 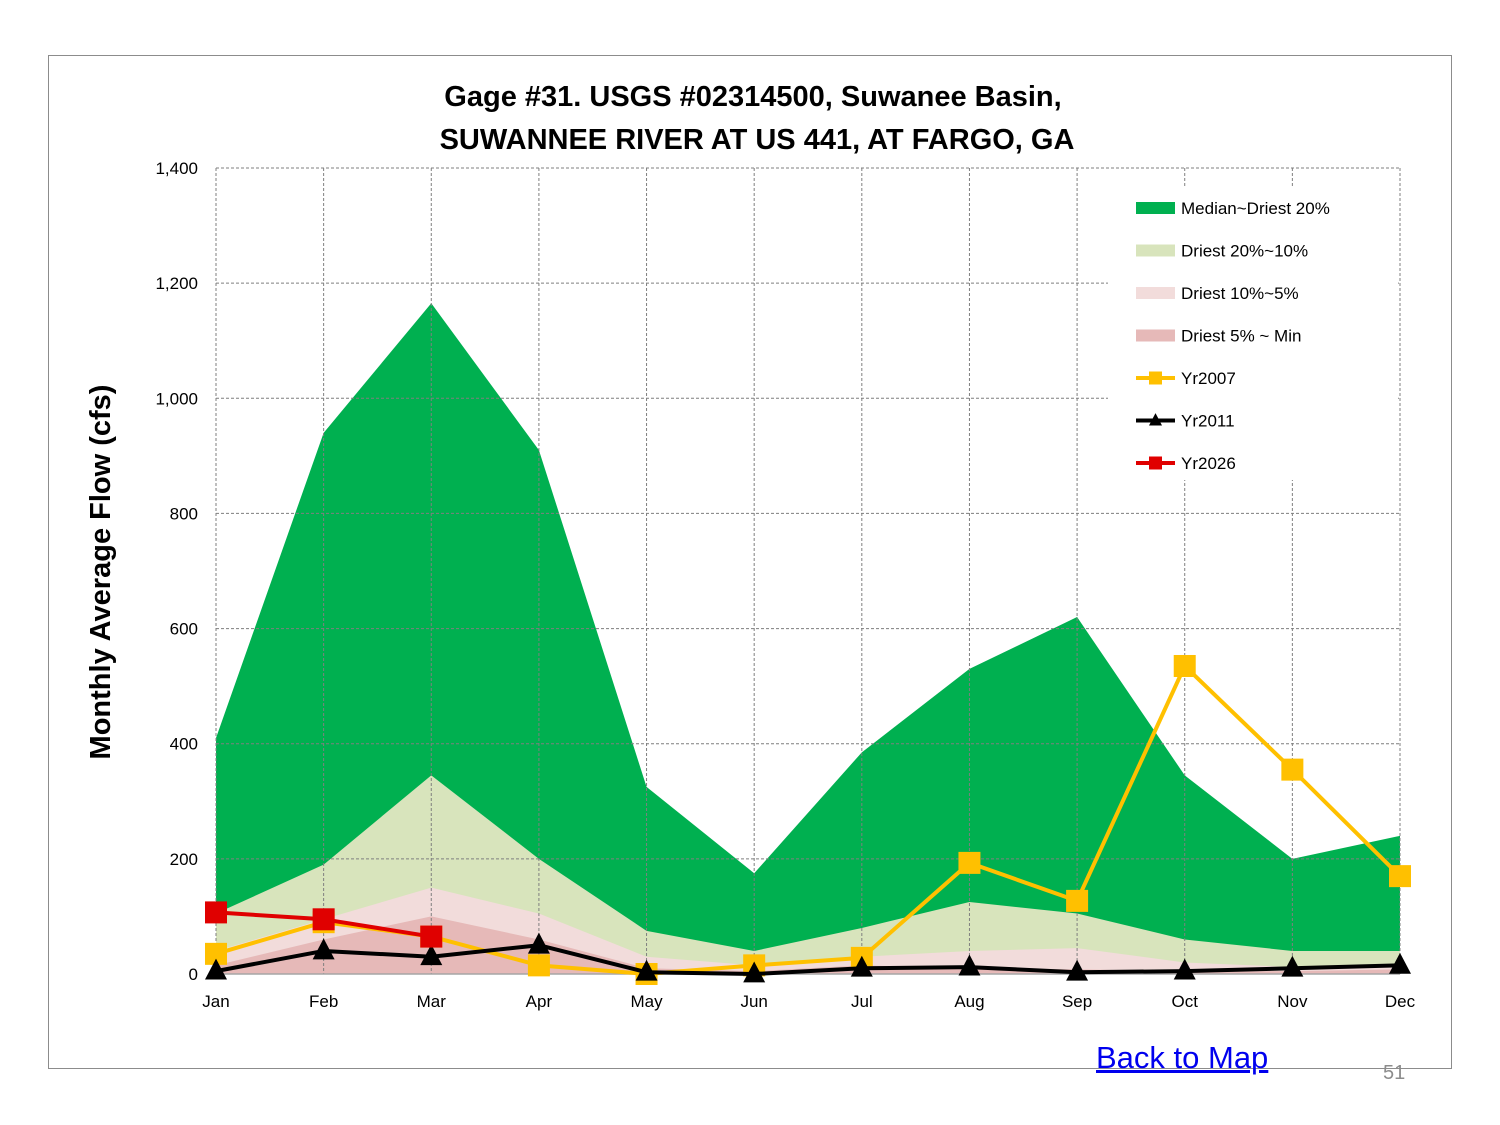 What do you see at coordinates (1208, 463) in the screenshot?
I see `legend-label: Yr2026` at bounding box center [1208, 463].